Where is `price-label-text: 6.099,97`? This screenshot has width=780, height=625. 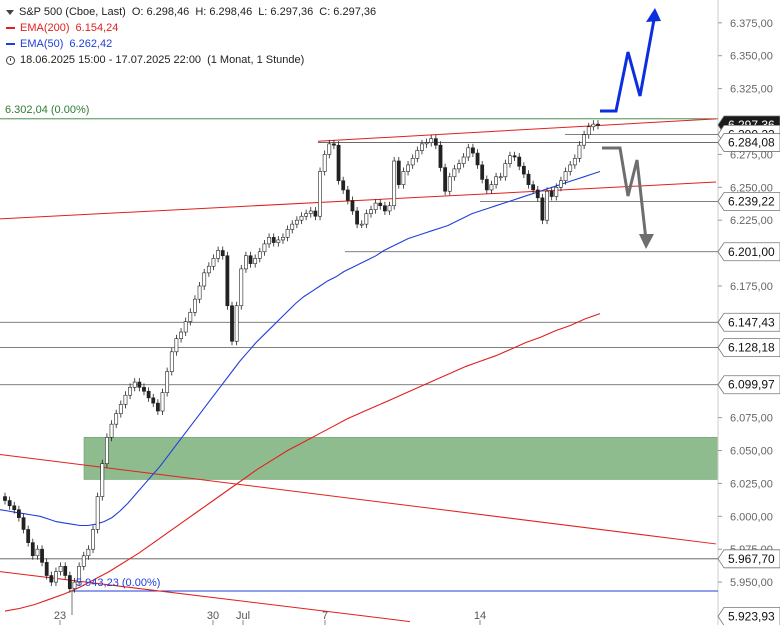
price-label-text: 6.099,97 is located at coordinates (751, 385).